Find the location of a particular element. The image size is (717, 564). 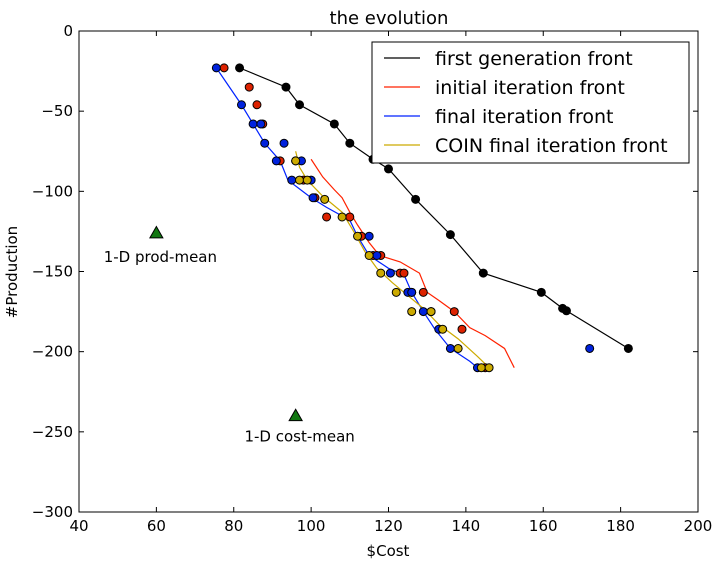

legend-label-1: initial iteration front is located at coordinates (530, 88).